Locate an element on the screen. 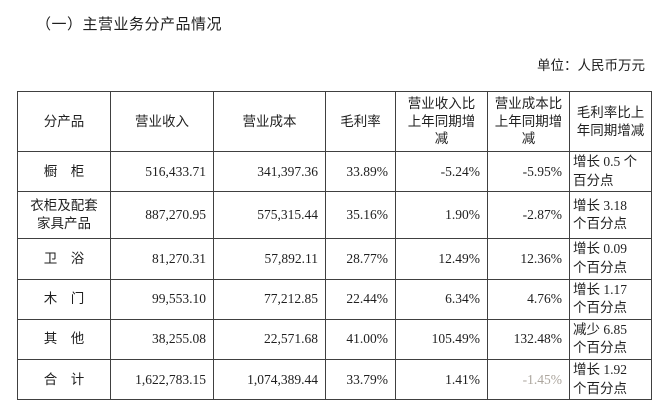 The height and width of the screenshot is (412, 660). cell-cost-change-faded: -1.45% is located at coordinates (528, 379).